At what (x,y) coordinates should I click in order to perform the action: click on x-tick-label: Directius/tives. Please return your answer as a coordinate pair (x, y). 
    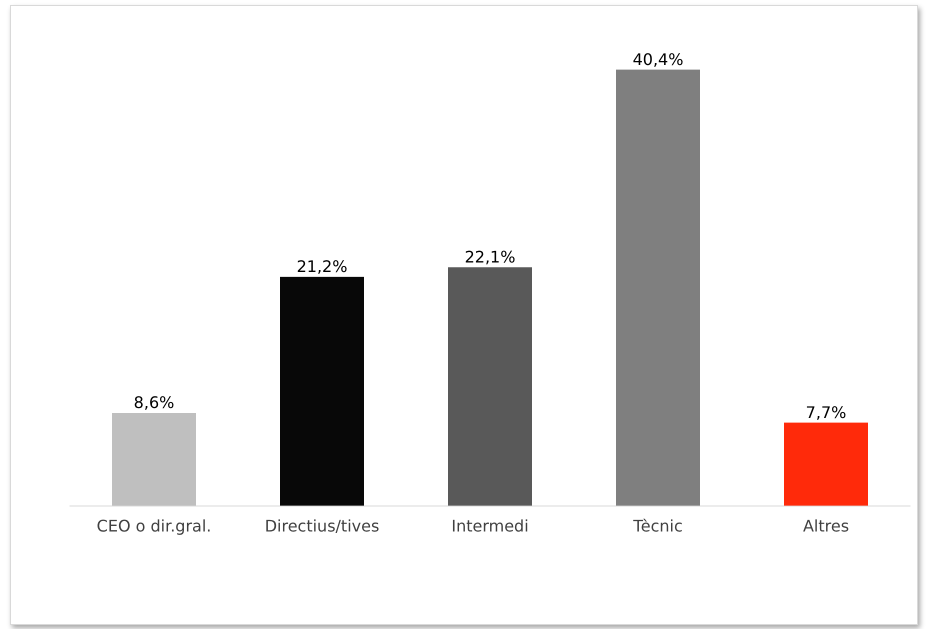
    Looking at the image, I should click on (322, 526).